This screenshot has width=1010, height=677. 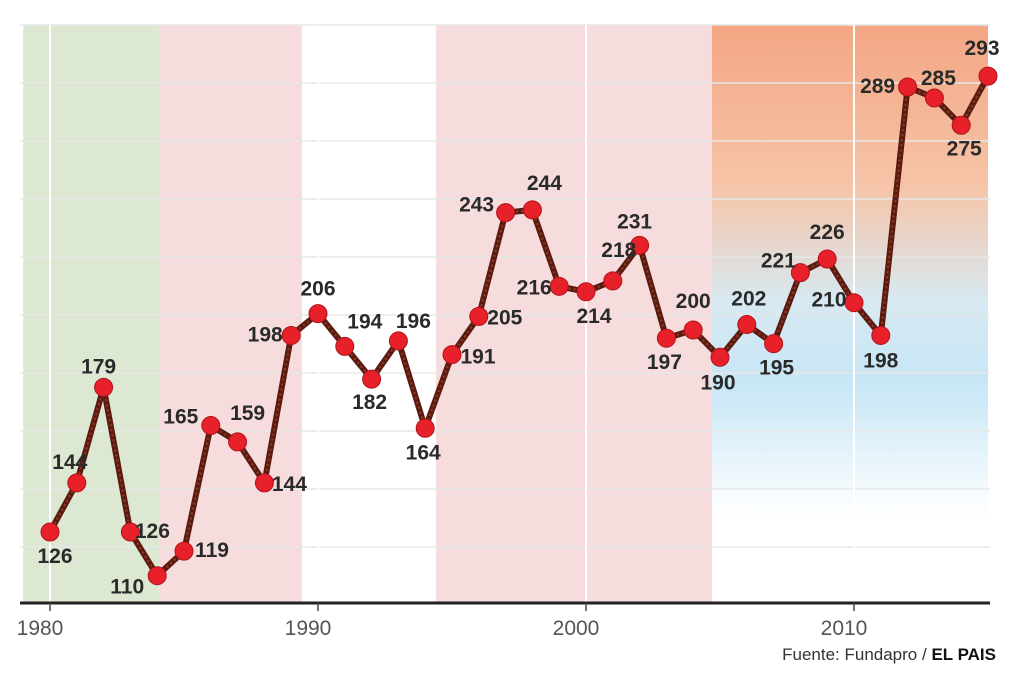 I want to click on data-label: 202, so click(x=748, y=299).